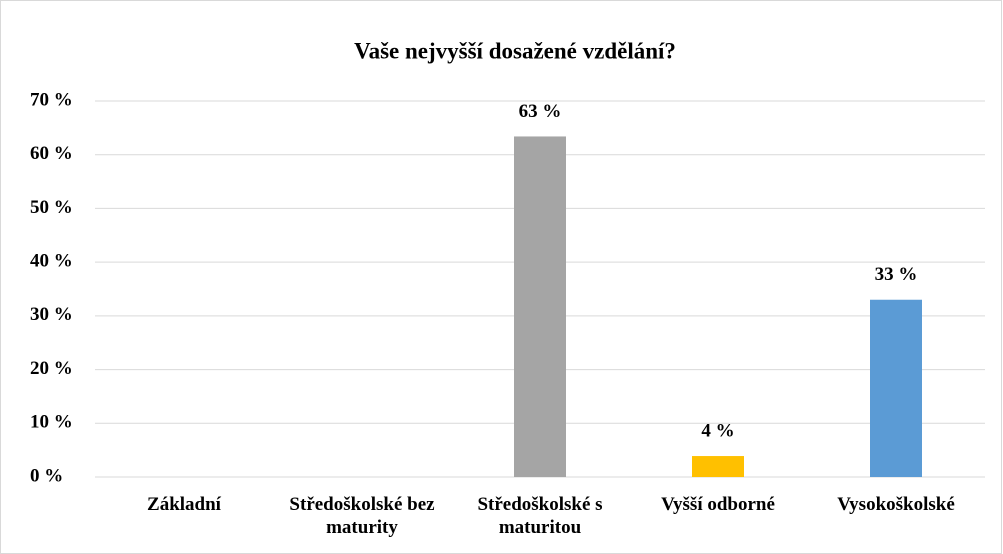  I want to click on y-tick-label: 0 %, so click(46, 475).